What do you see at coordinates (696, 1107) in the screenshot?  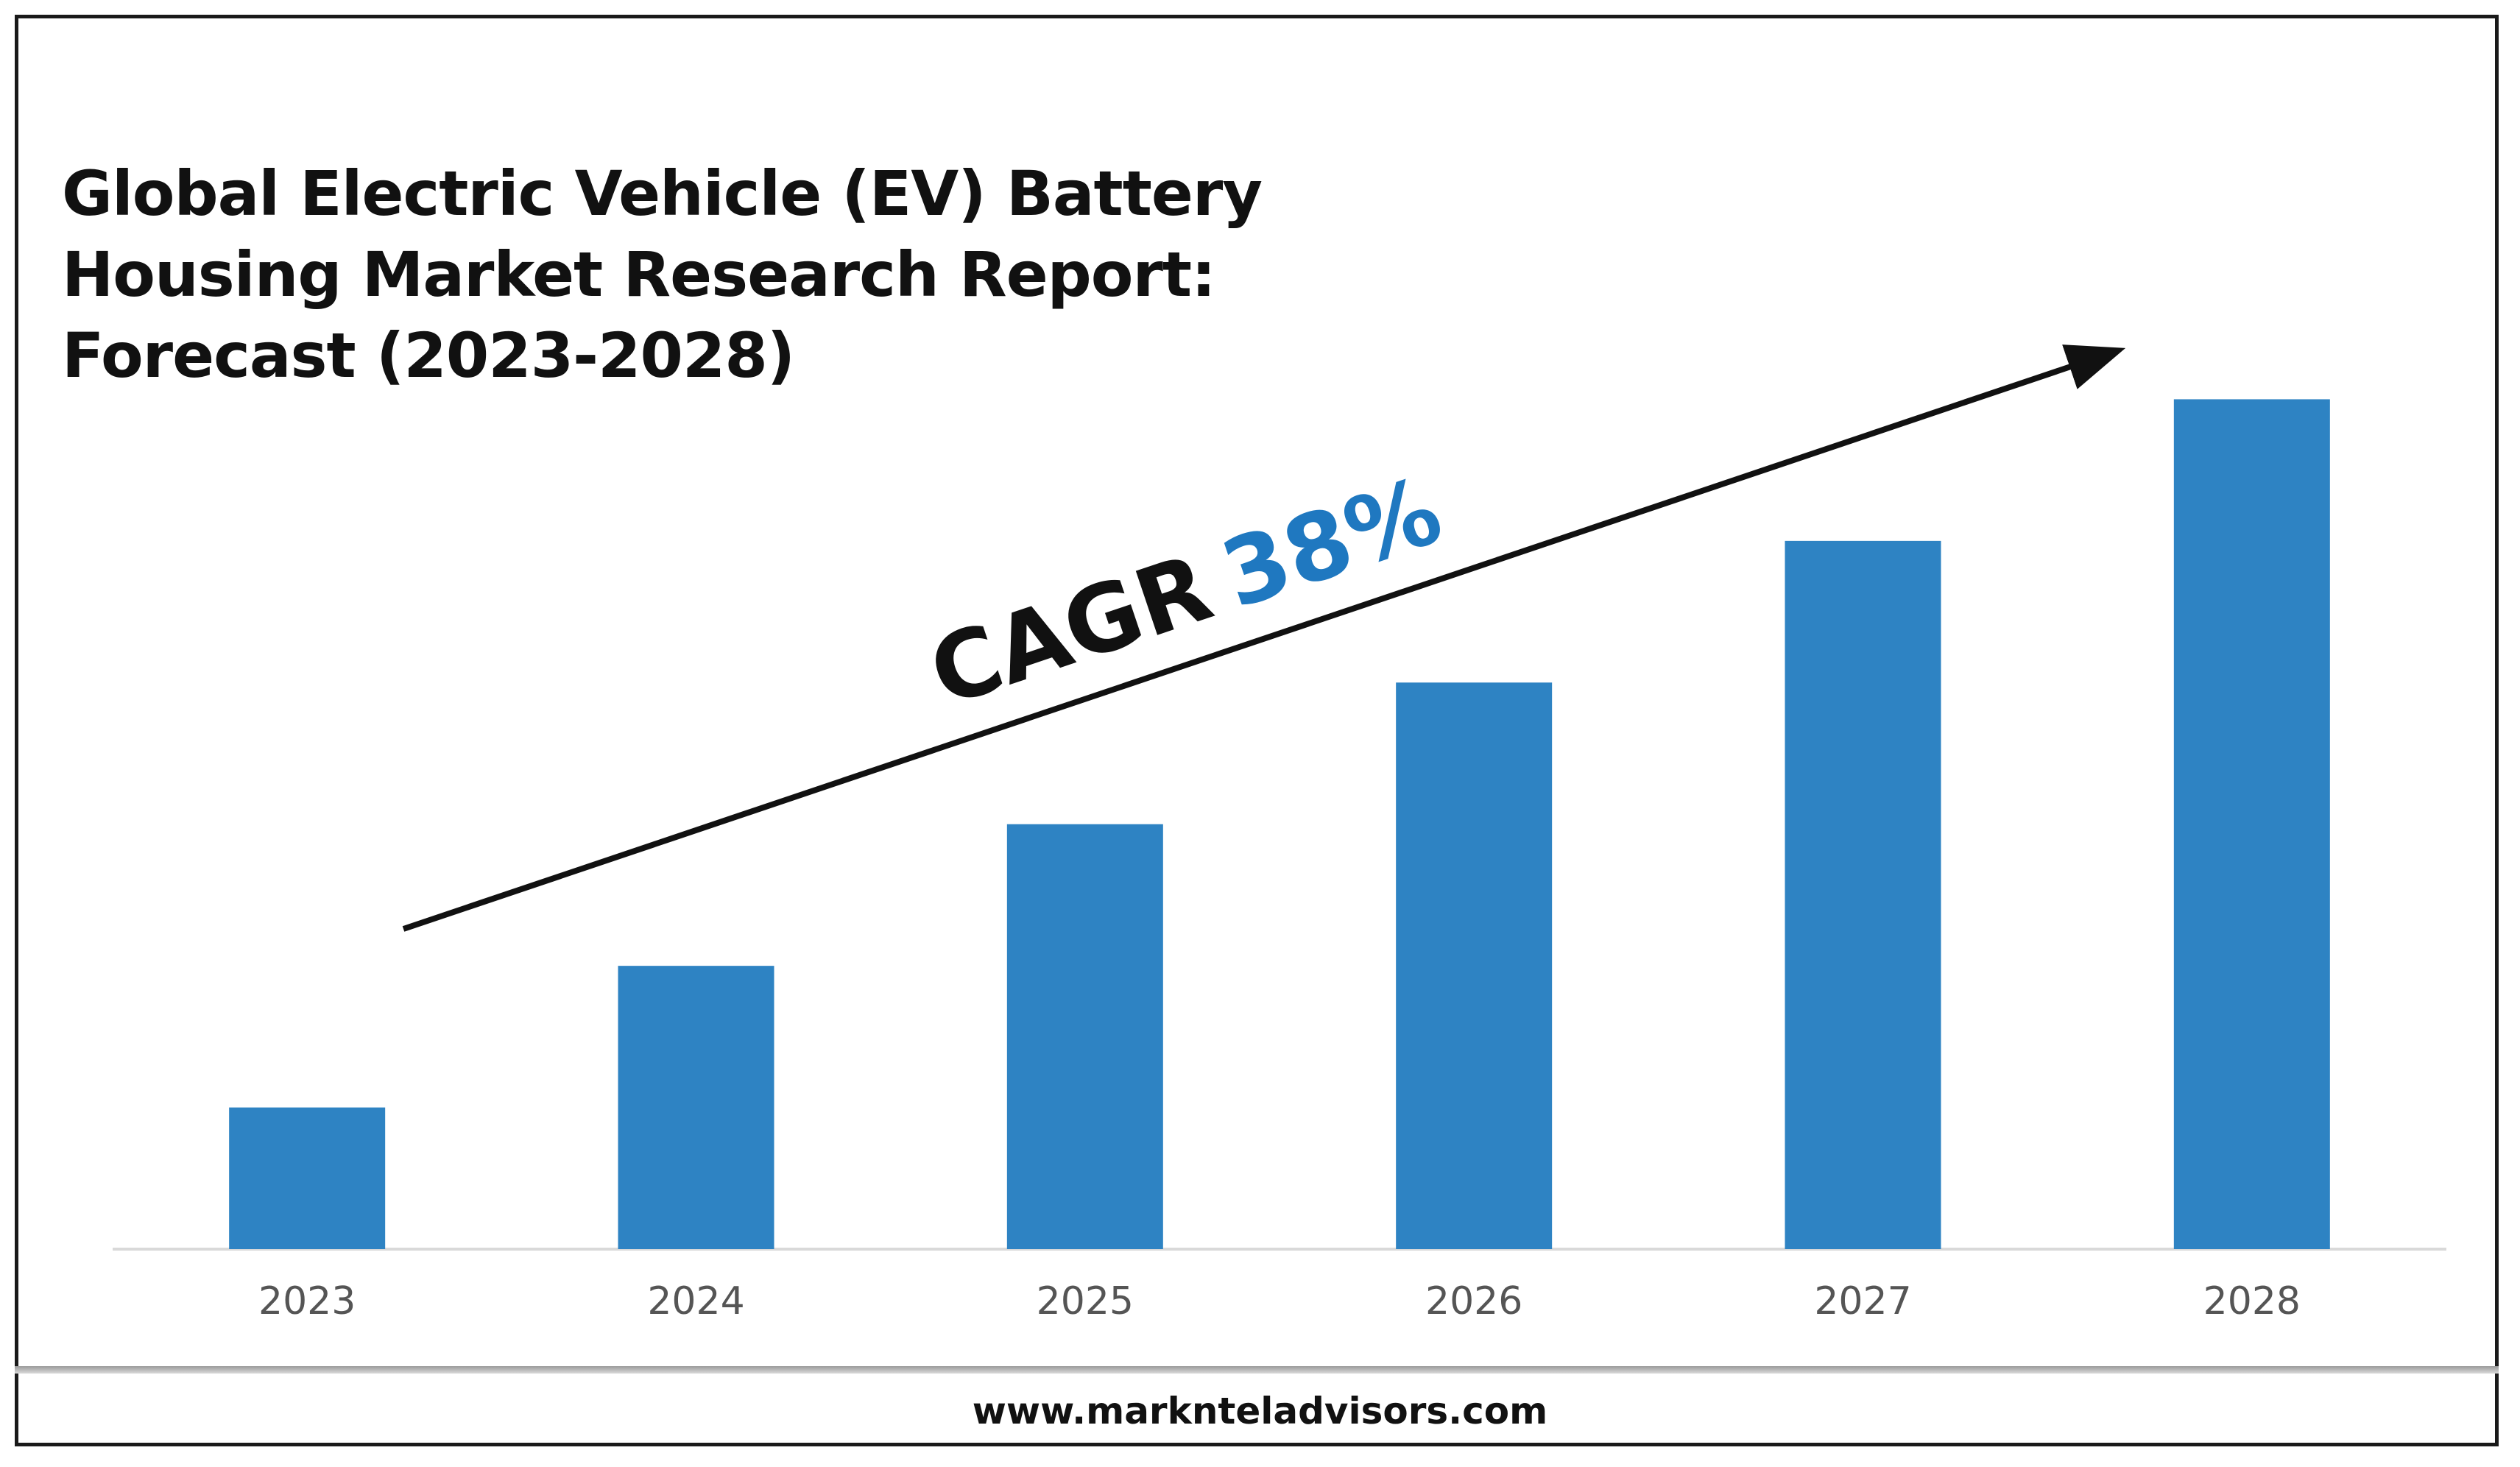 I see `bar-2024` at bounding box center [696, 1107].